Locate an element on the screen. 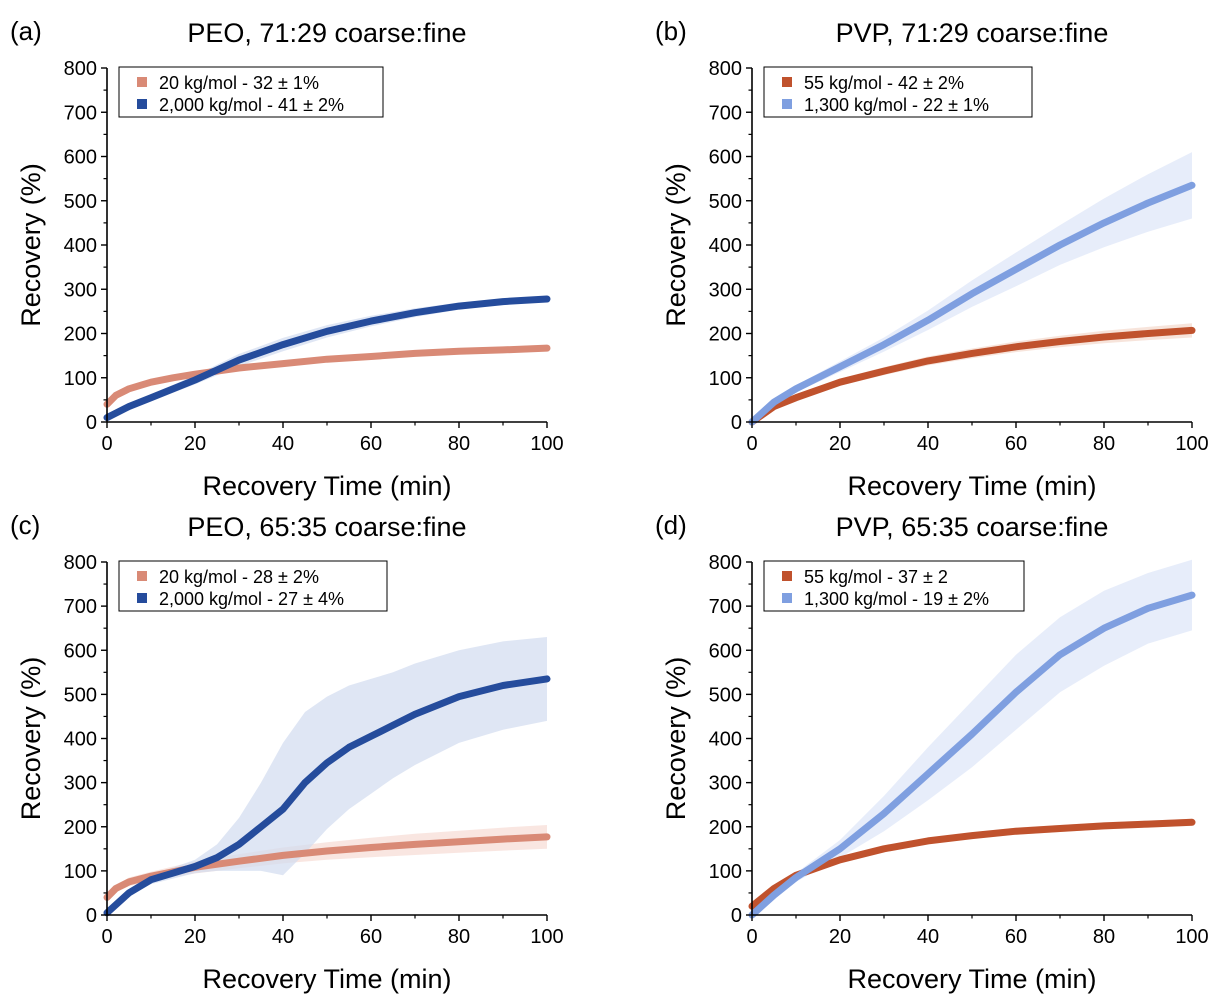  x-axis-title: Recovery Time (min) is located at coordinates (971, 486).